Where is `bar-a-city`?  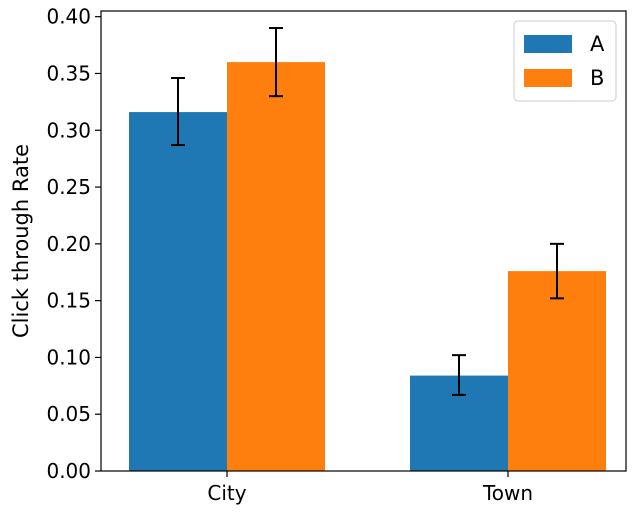 bar-a-city is located at coordinates (178, 291).